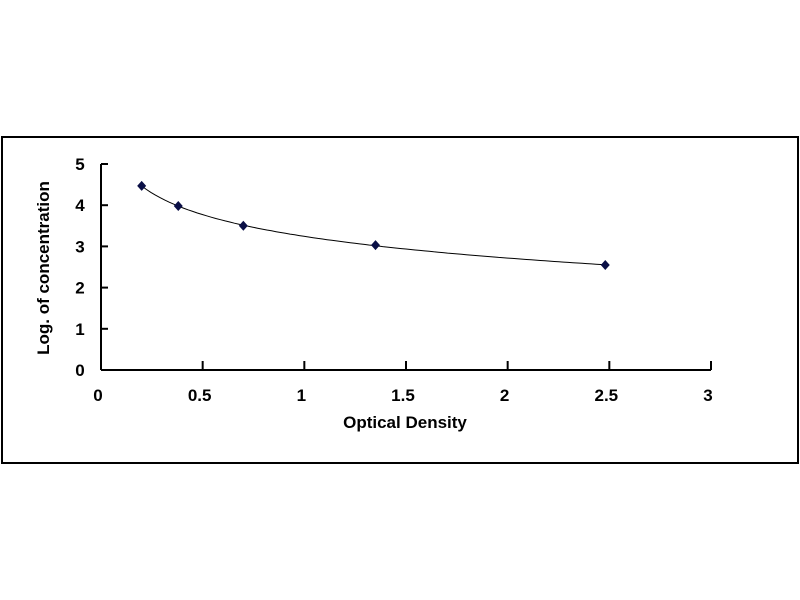 This screenshot has width=800, height=600. I want to click on x-tick-labels: 0 0.5 1 1.5 2 2.5 3, so click(402, 395).